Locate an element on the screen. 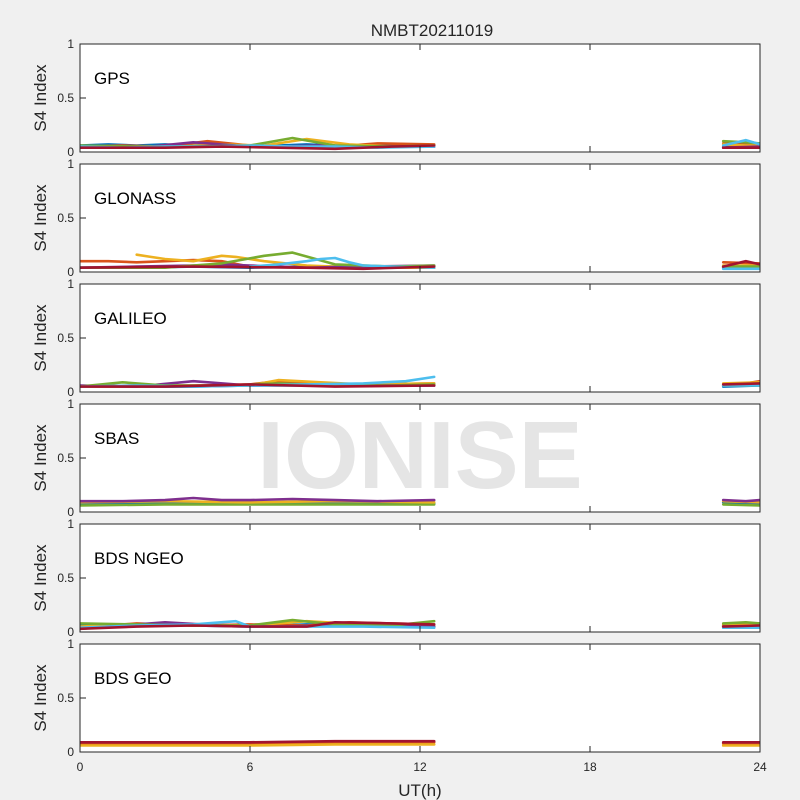  series-line-6-a is located at coordinates (342, 263).